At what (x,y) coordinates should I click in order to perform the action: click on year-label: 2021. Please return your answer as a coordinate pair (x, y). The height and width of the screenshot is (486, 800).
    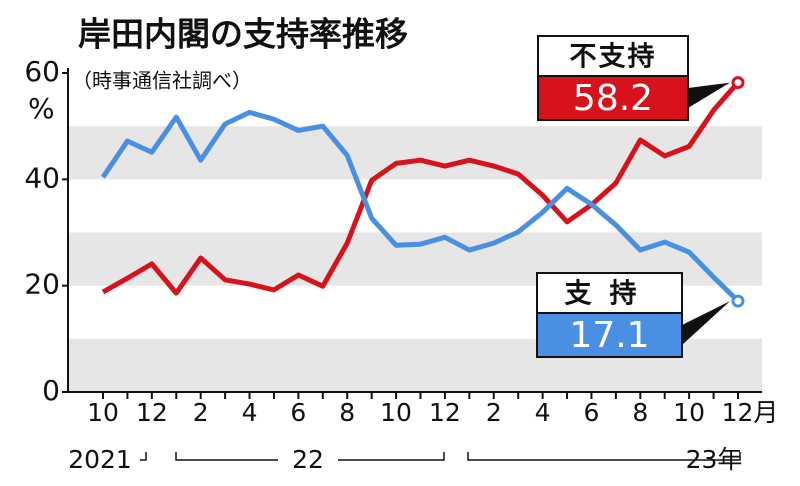
    Looking at the image, I should click on (100, 459).